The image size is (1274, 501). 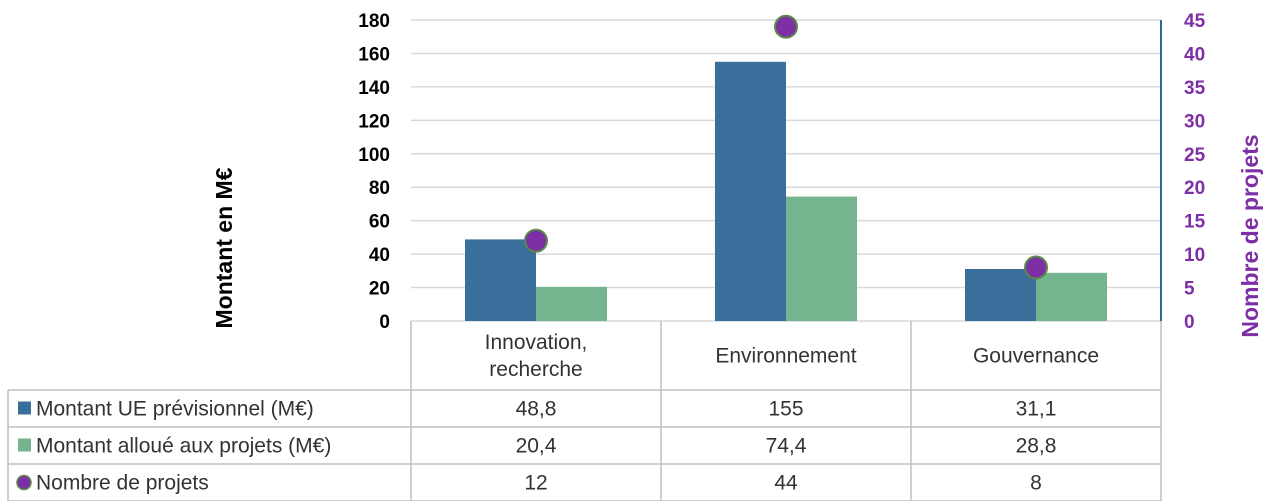 What do you see at coordinates (1194, 121) in the screenshot?
I see `y2-tick-label: 30` at bounding box center [1194, 121].